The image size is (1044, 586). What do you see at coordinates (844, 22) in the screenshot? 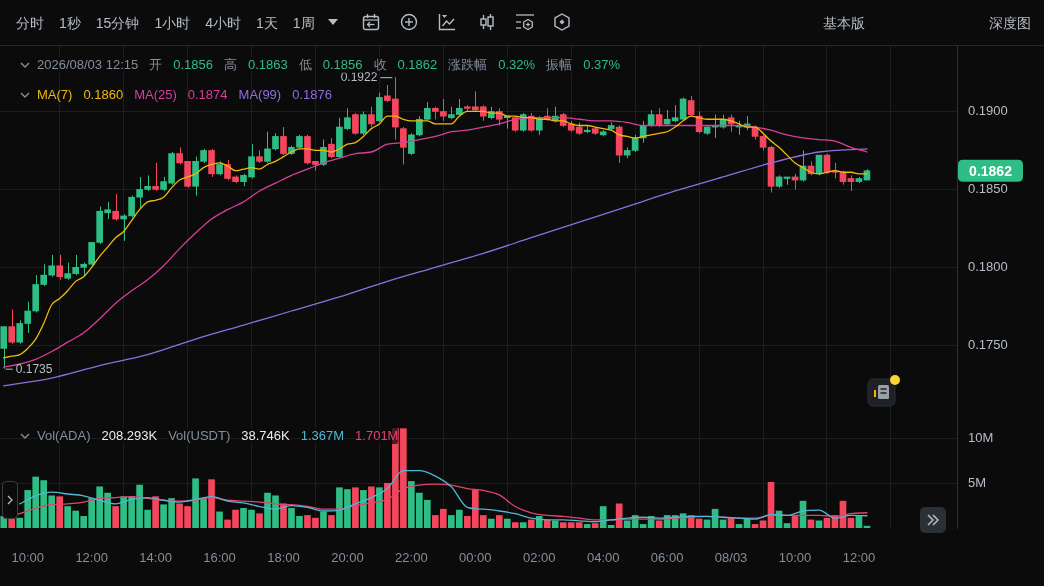
I see `text: 基本版` at bounding box center [844, 22].